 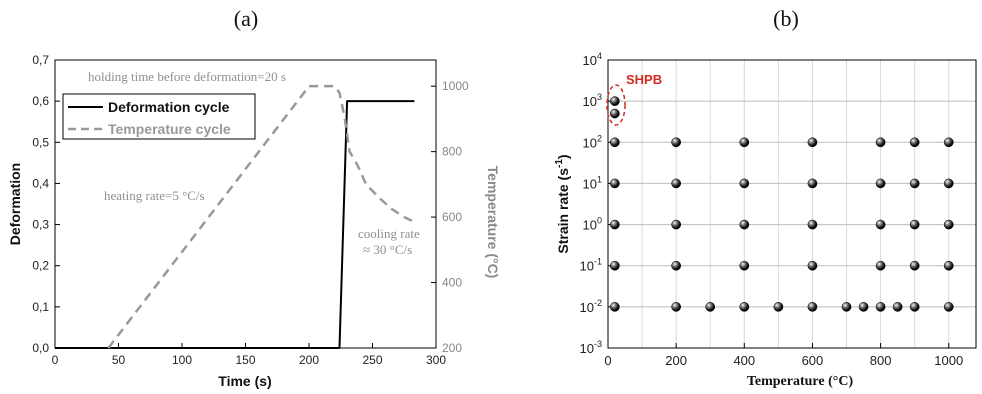 What do you see at coordinates (169, 107) in the screenshot?
I see `legend-label-deformation: Deformation cycle` at bounding box center [169, 107].